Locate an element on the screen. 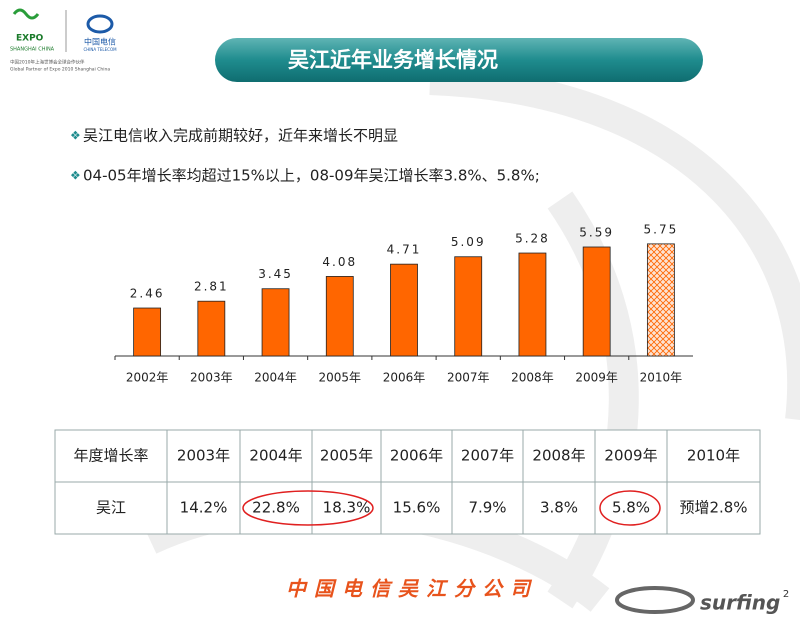 This screenshot has height=618, width=800. x-tick-label: 2005年 is located at coordinates (340, 378).